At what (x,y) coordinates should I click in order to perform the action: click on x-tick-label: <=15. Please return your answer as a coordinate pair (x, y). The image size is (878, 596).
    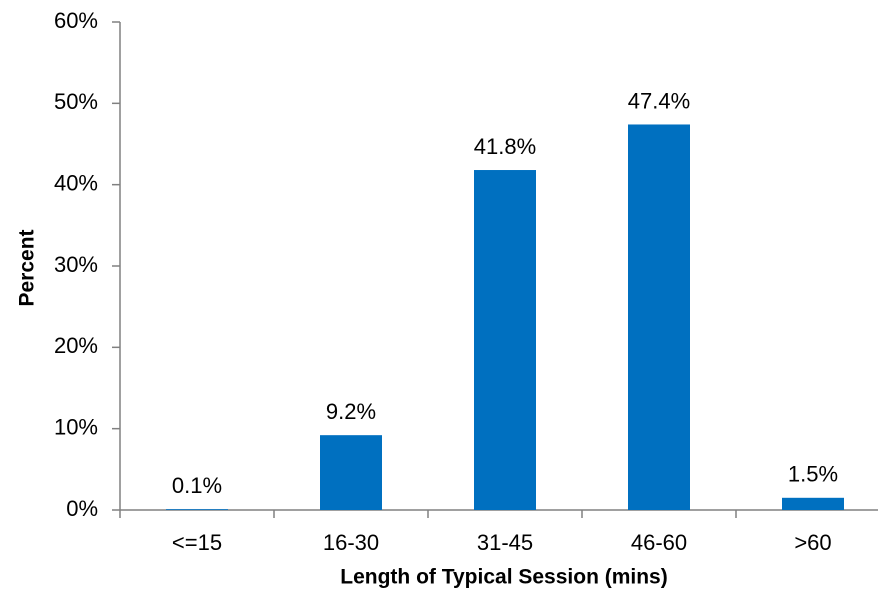
    Looking at the image, I should click on (197, 542).